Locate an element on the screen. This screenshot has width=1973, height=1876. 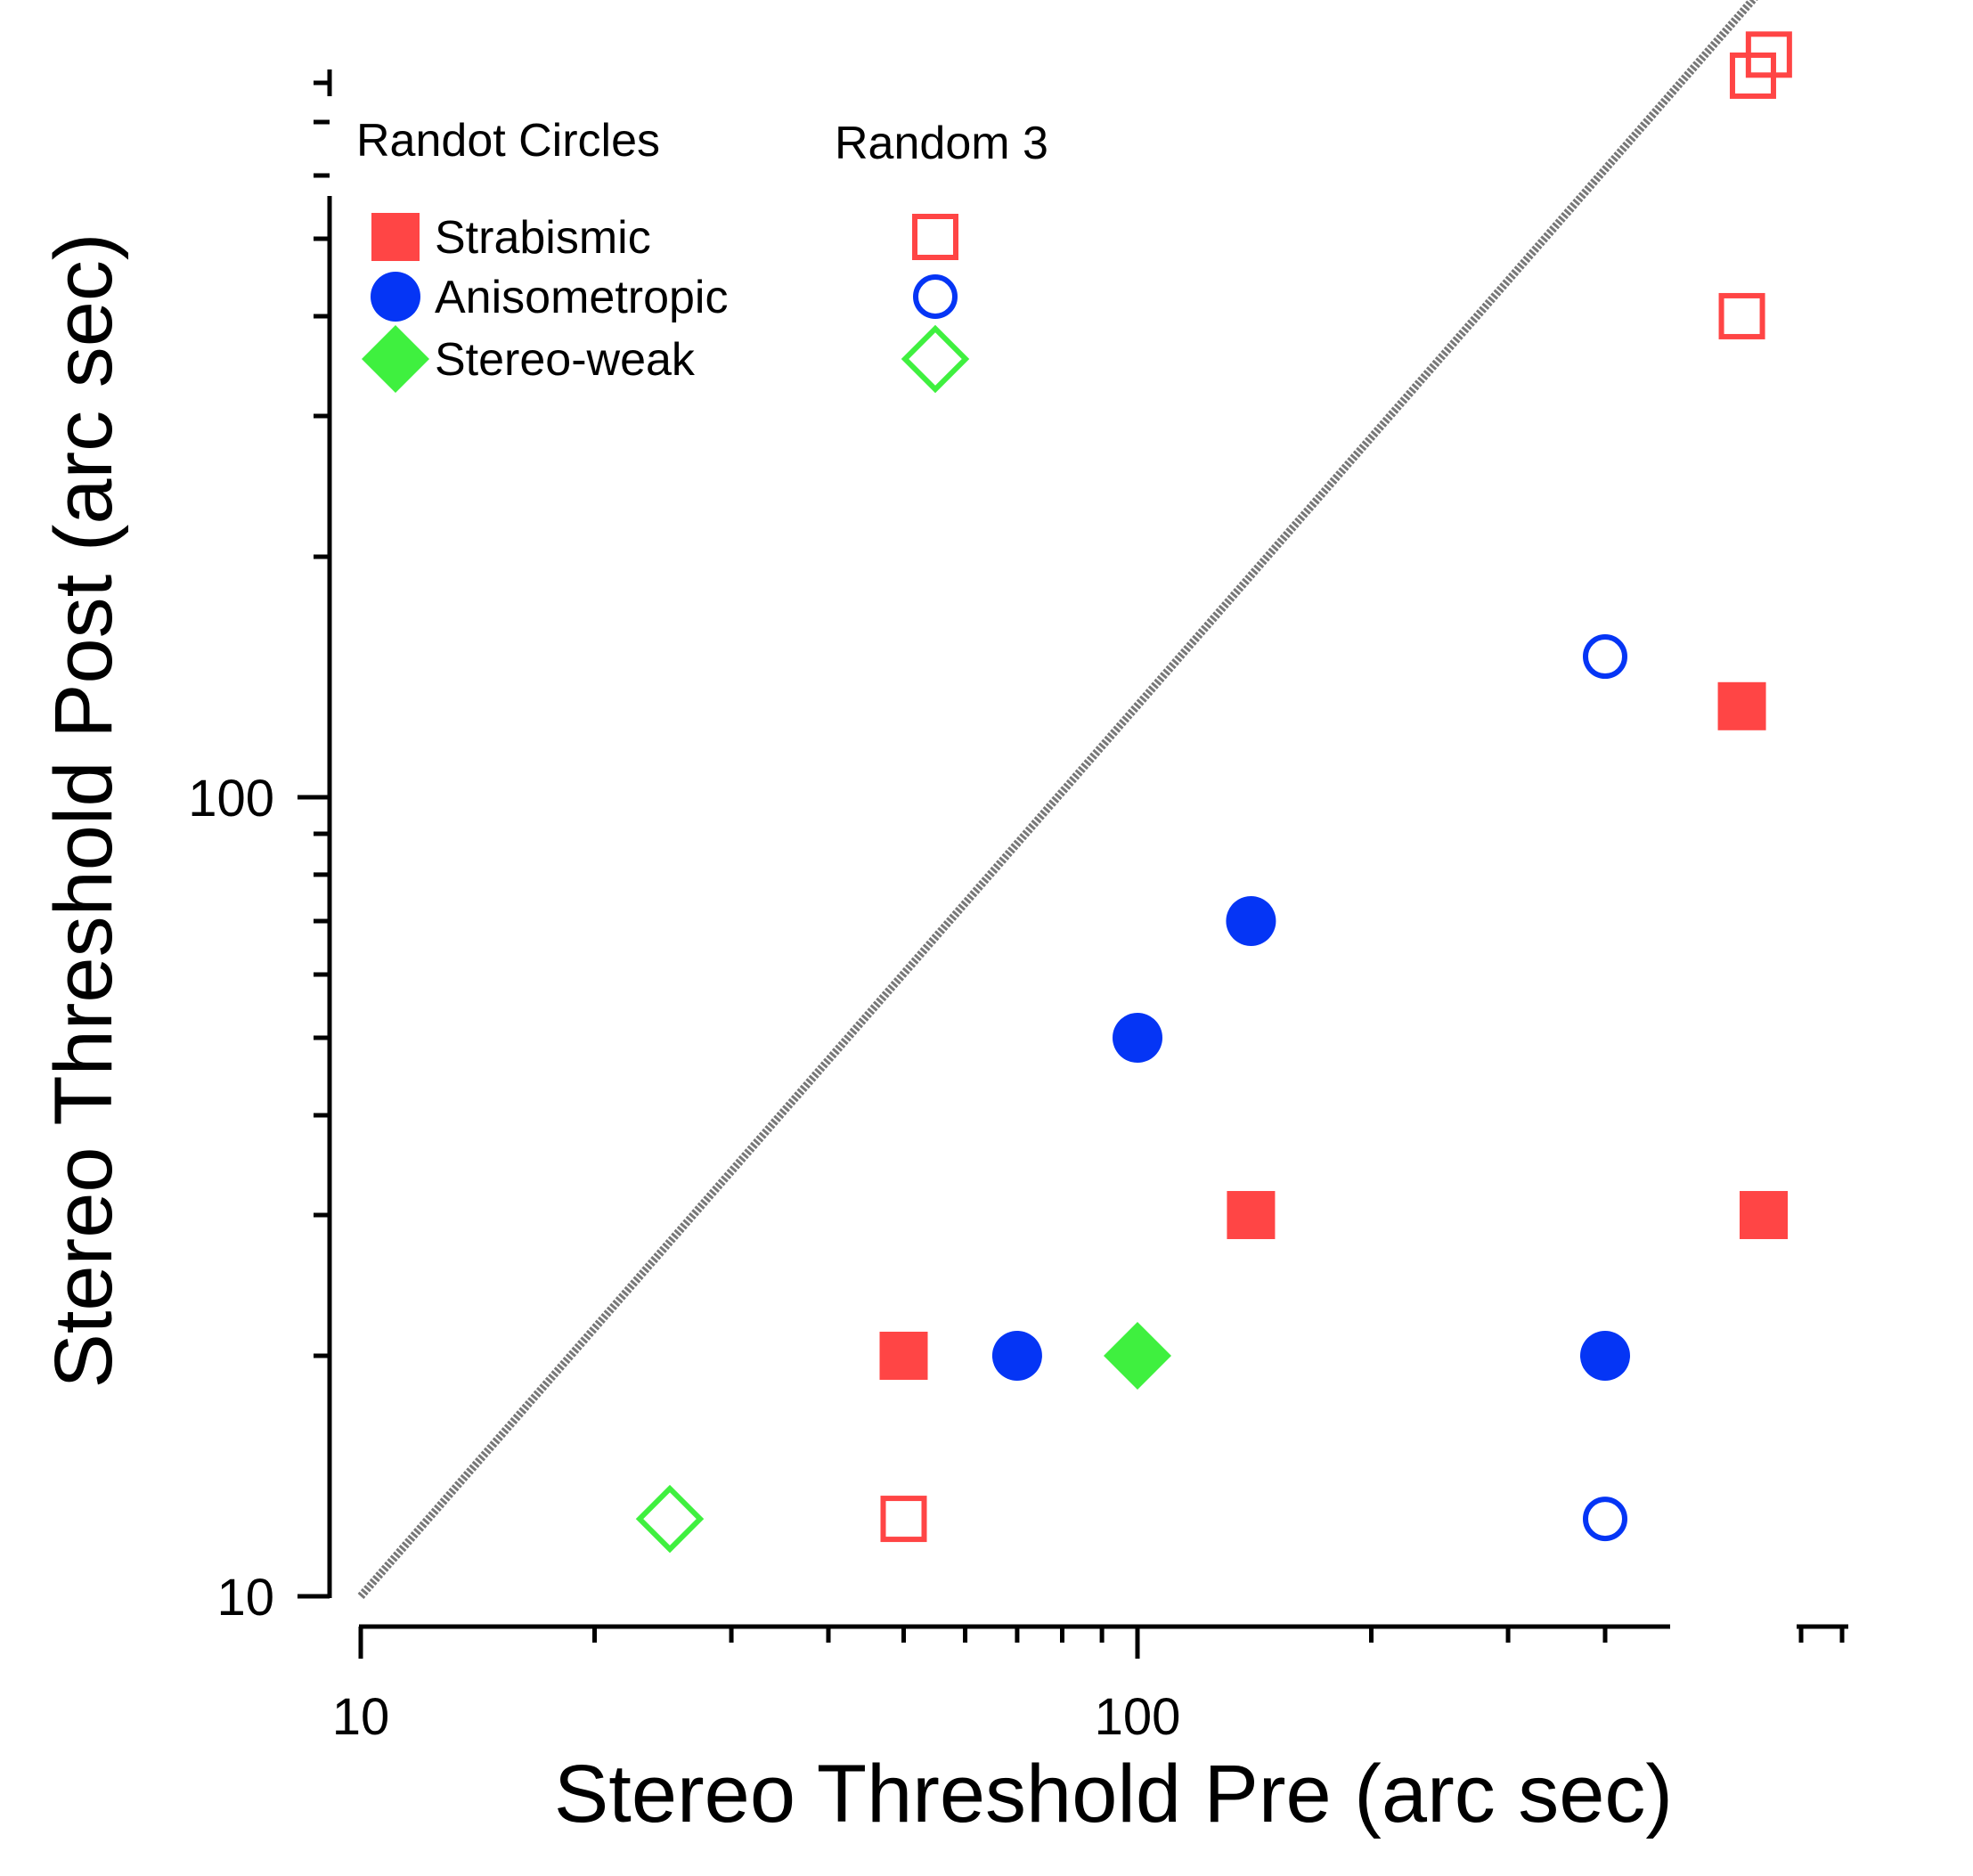
legend-label: Stereo-weak is located at coordinates (565, 360).